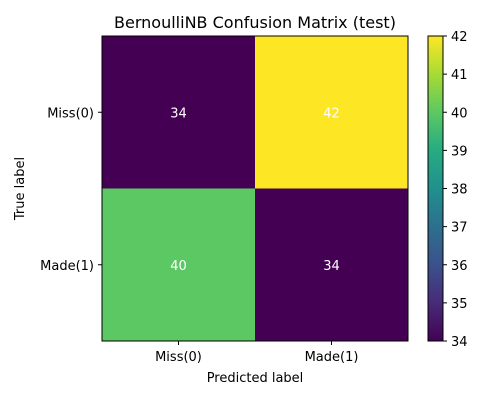 The image size is (500, 400). I want to click on cell-value-label-r0-c1: 42, so click(331, 113).